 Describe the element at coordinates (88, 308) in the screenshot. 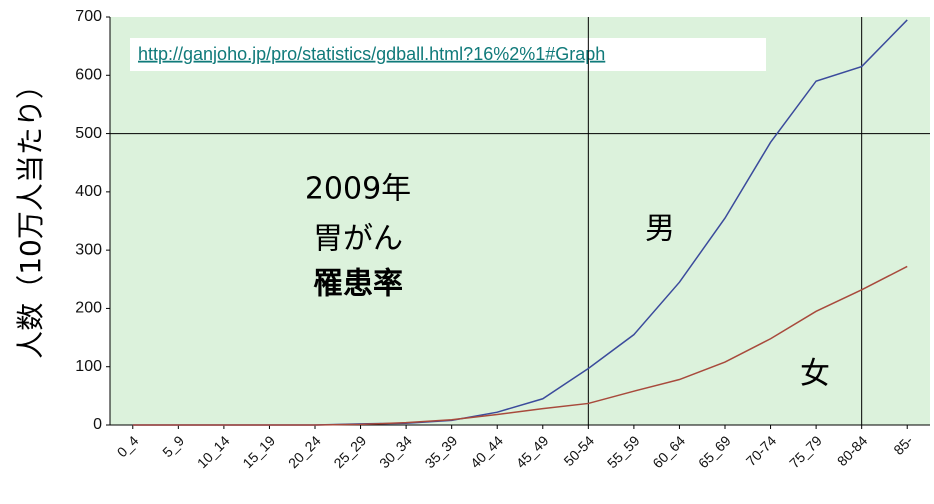

I see `y-tick-label: 200` at that location.